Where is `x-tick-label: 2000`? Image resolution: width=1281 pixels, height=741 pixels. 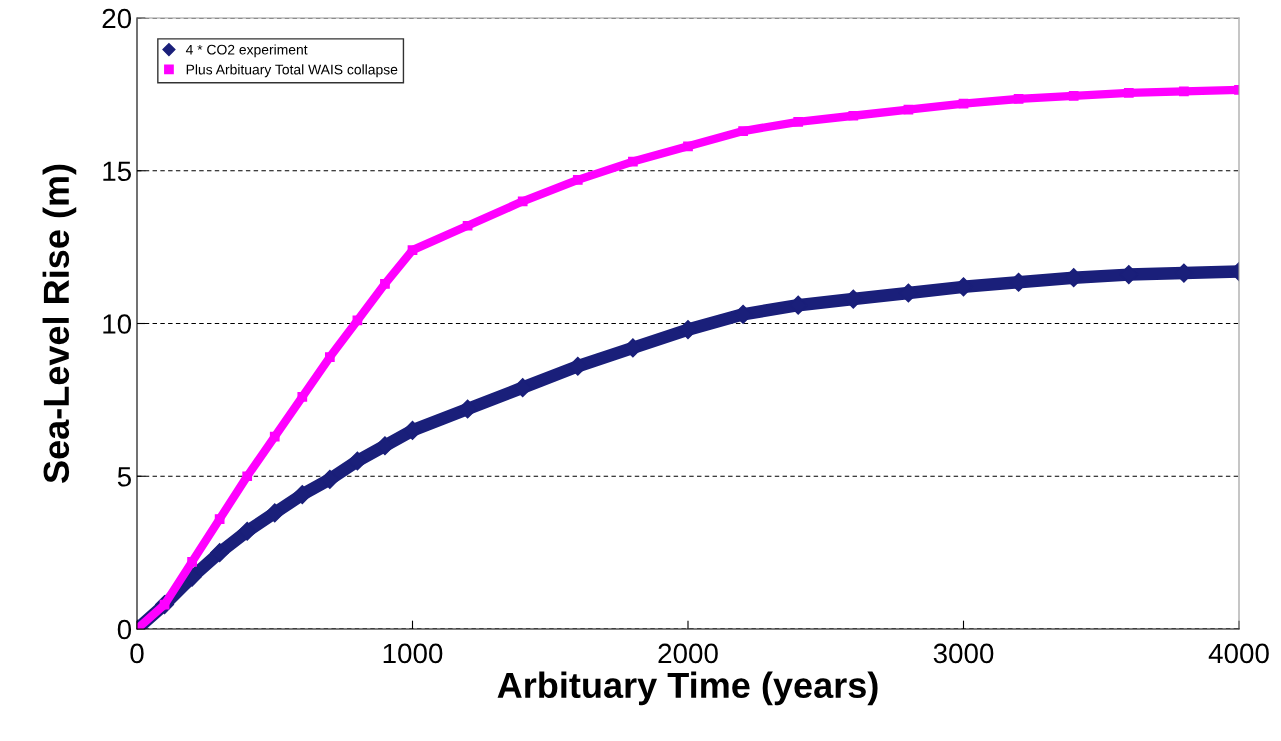 x-tick-label: 2000 is located at coordinates (688, 653).